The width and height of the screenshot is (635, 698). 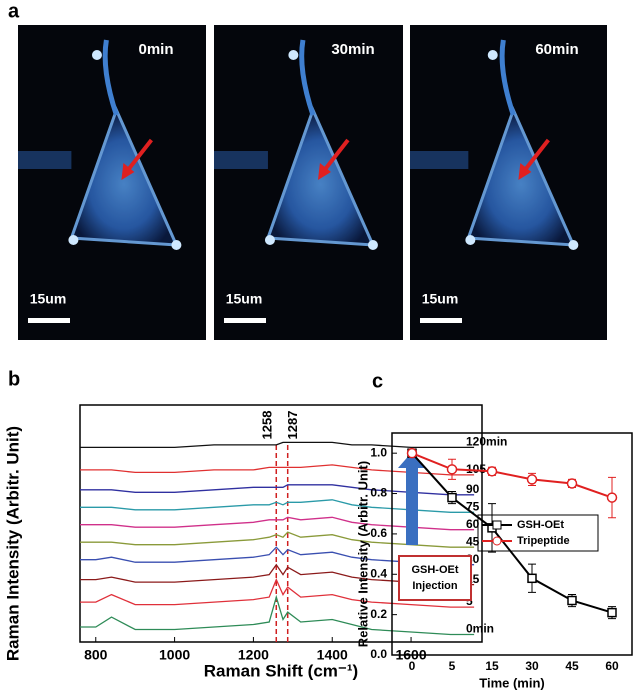 I want to click on legend-box, so click(x=538, y=533).